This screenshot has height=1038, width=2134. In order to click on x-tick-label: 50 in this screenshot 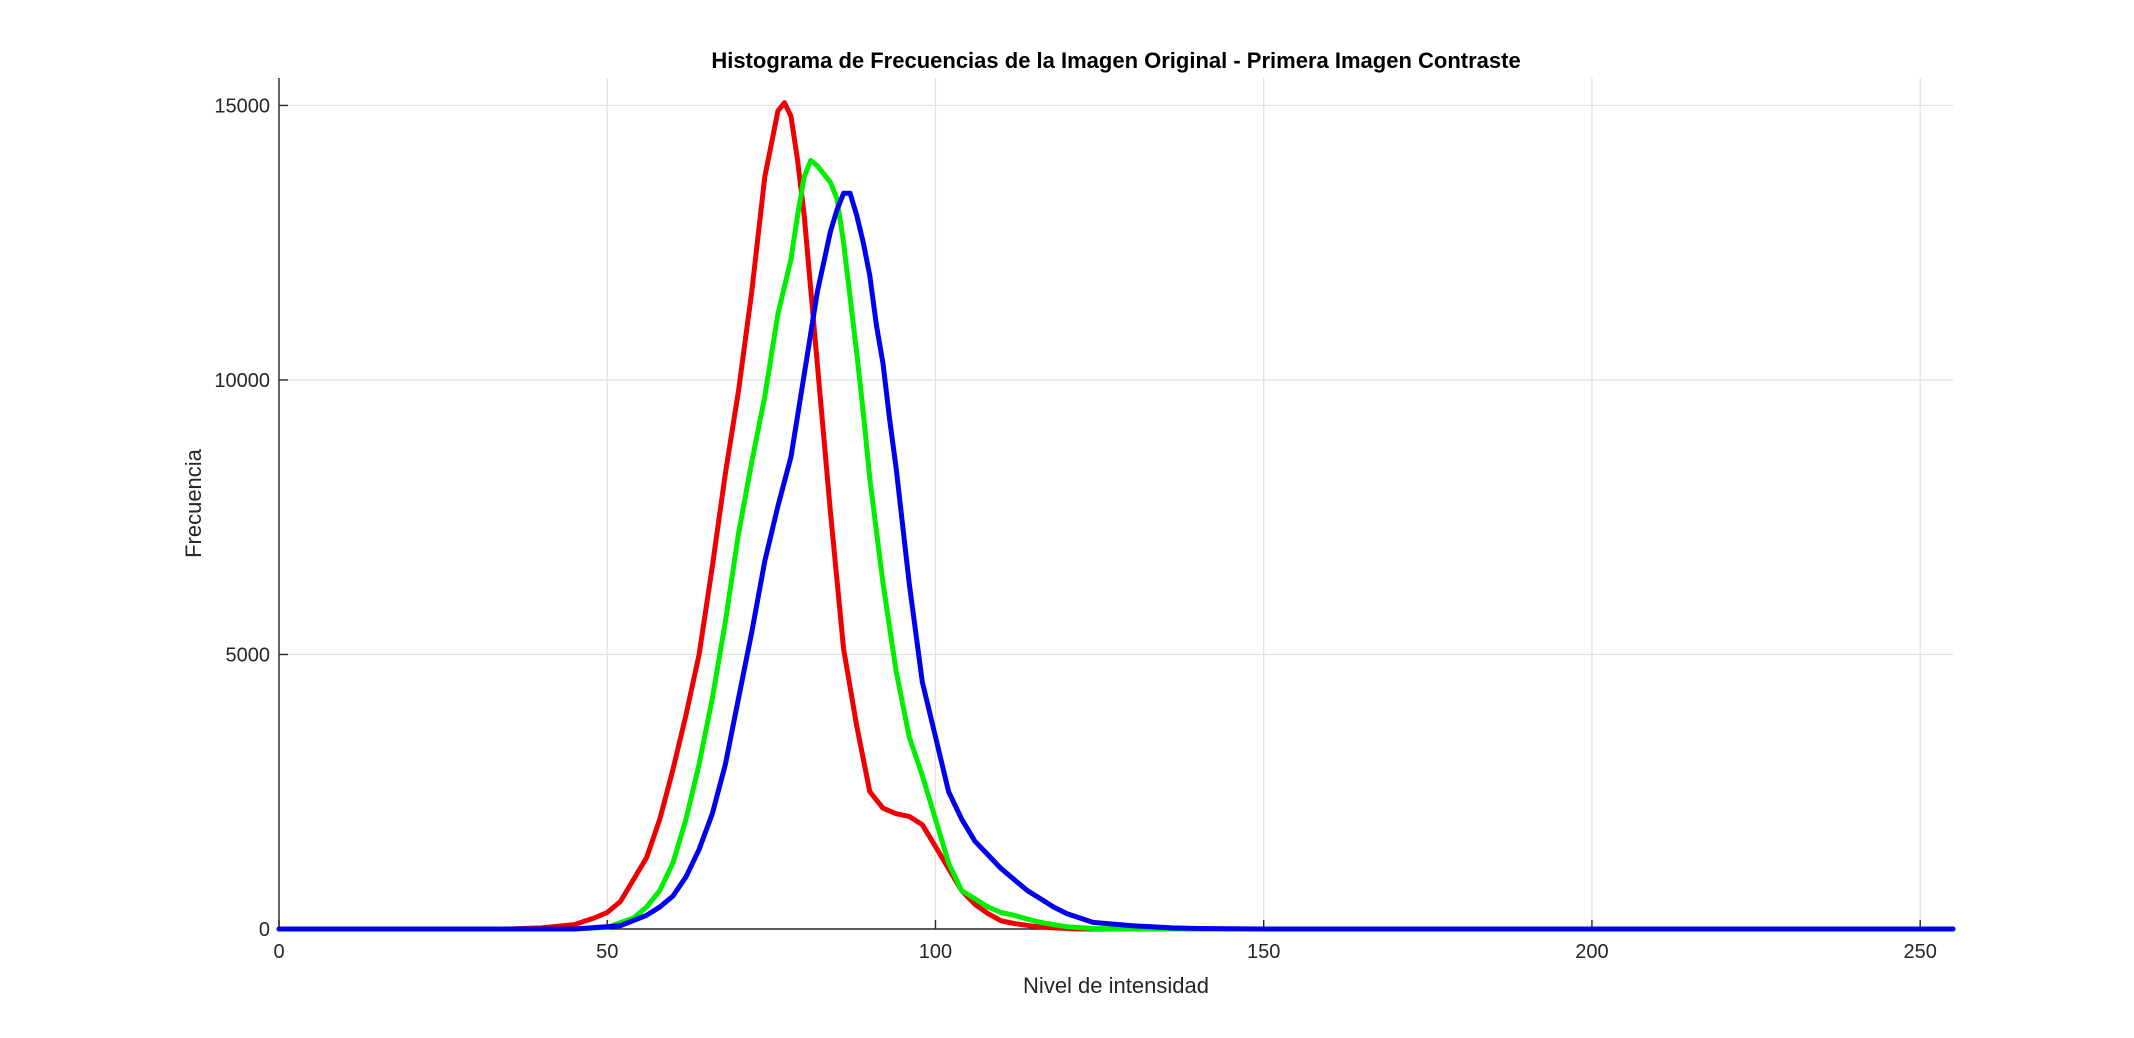, I will do `click(607, 952)`.